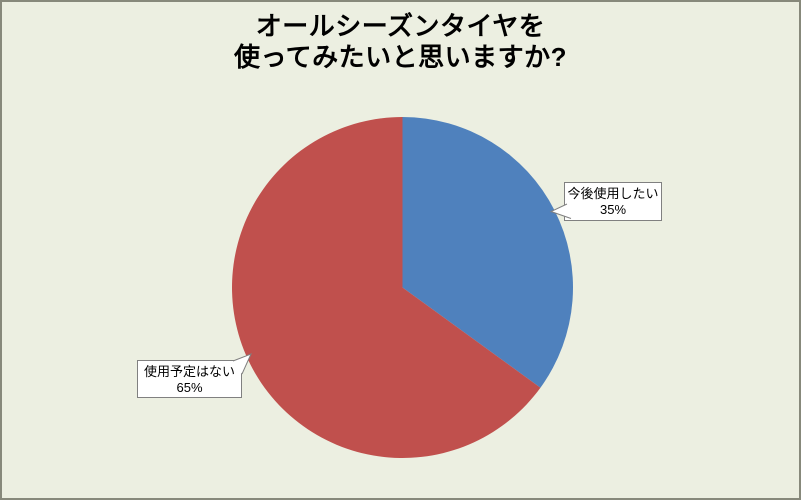 Image resolution: width=801 pixels, height=500 pixels. What do you see at coordinates (488, 252) in the screenshot?
I see `pie-slice-今後使用したい` at bounding box center [488, 252].